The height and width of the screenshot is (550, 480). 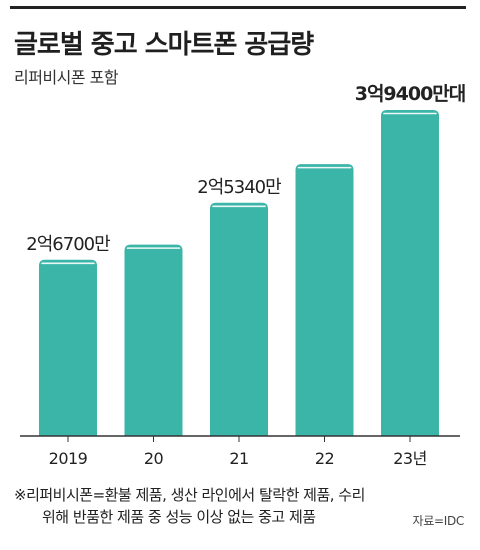 What do you see at coordinates (410, 94) in the screenshot?
I see `data-label: 3억9400만대` at bounding box center [410, 94].